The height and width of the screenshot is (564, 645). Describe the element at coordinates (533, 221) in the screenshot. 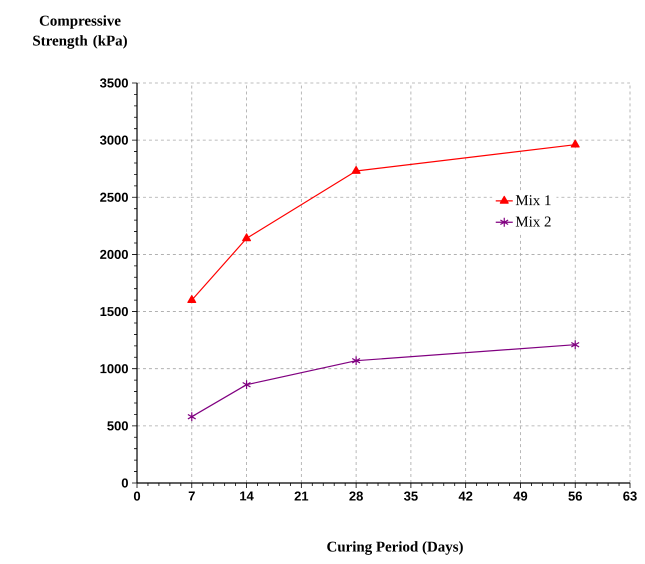

I see `legend-label: Mix 2` at that location.